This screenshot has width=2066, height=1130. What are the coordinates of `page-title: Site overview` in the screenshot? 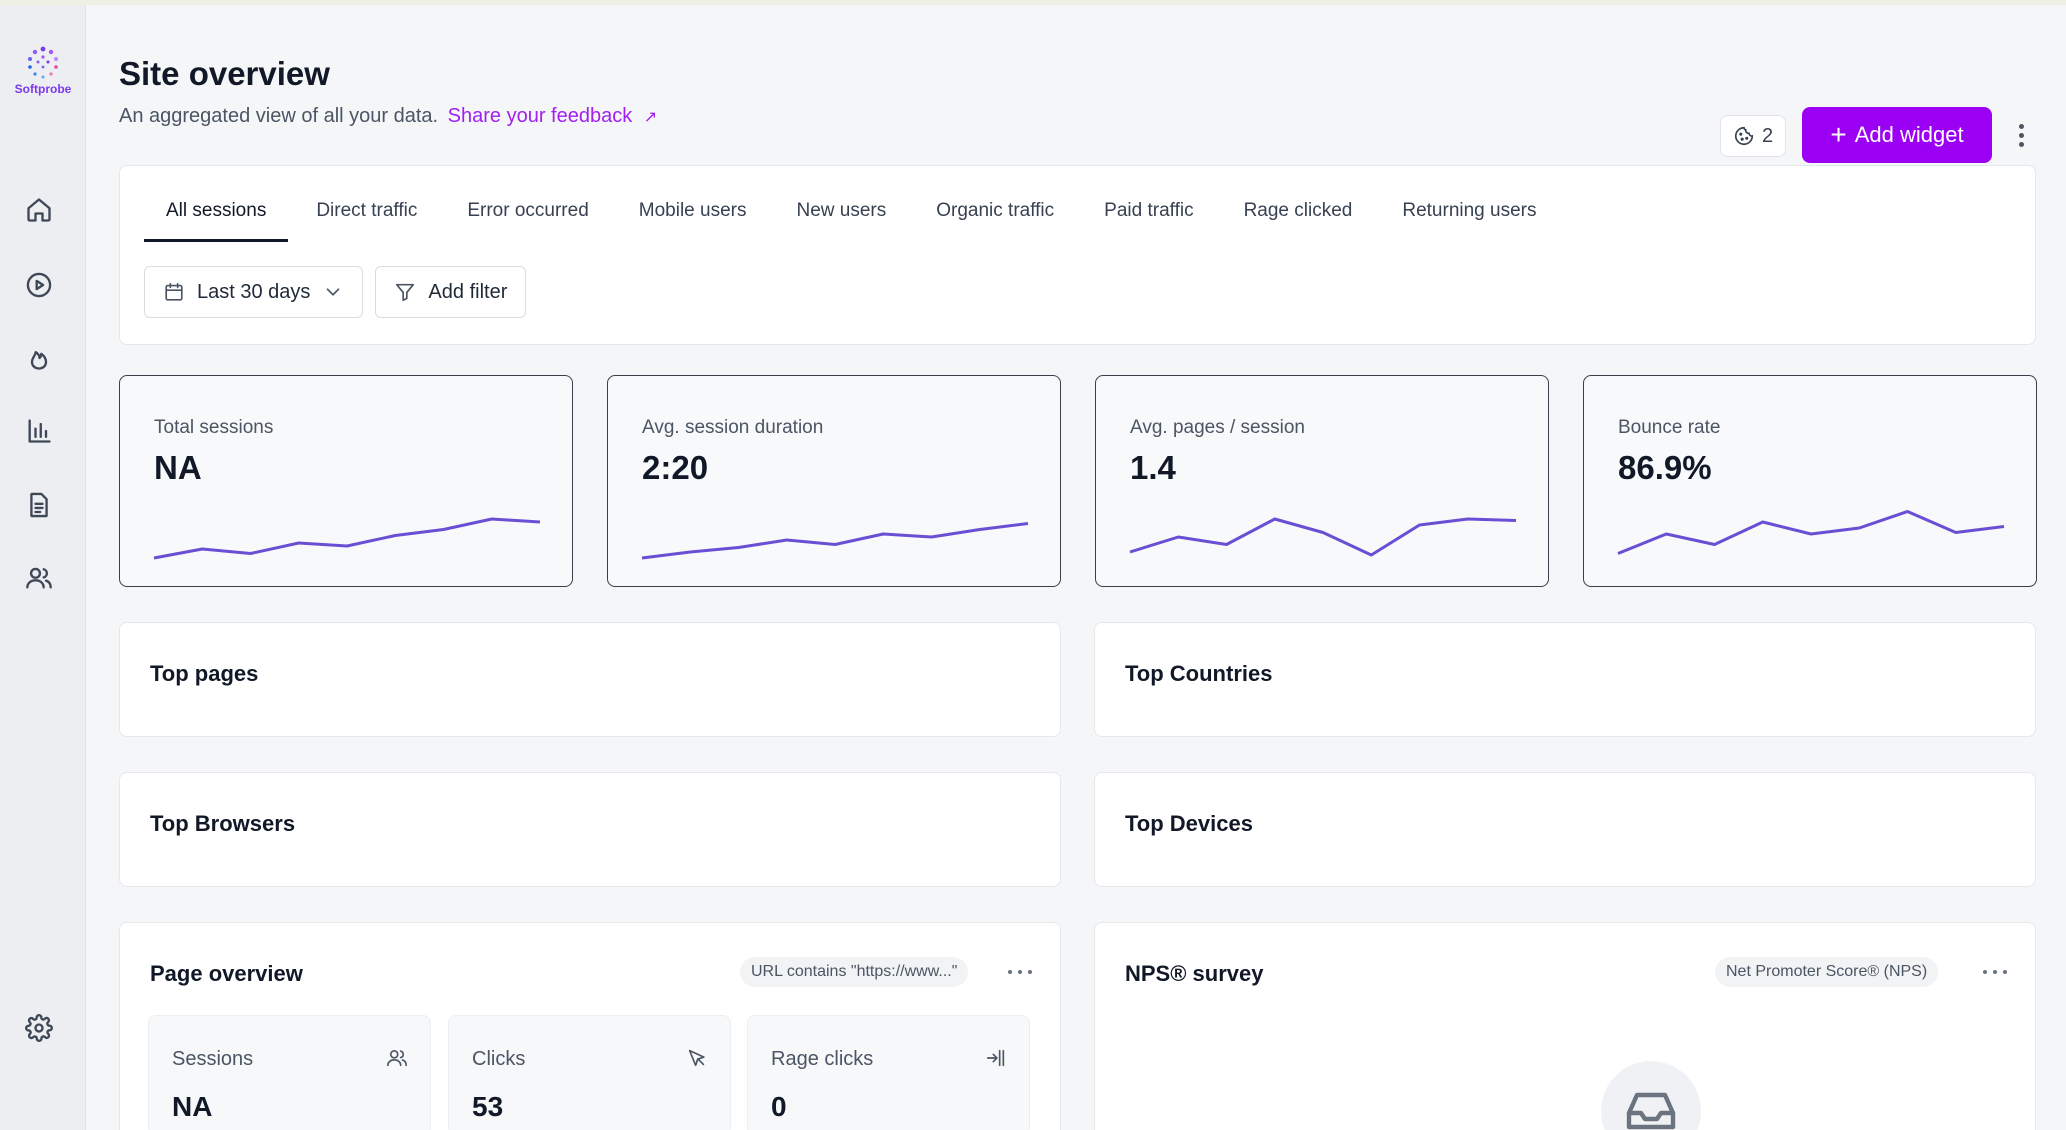 It's located at (224, 73).